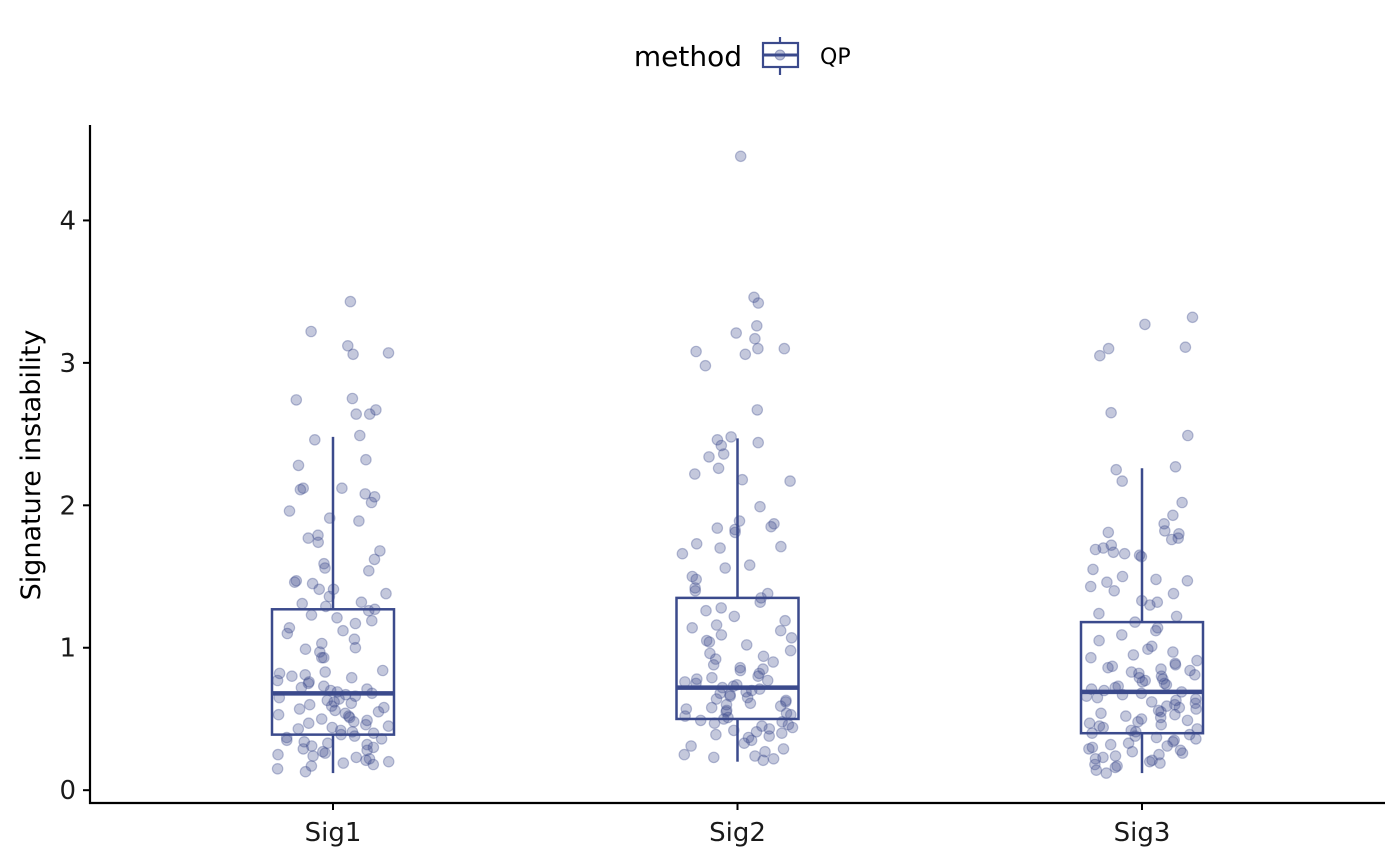  I want to click on x-tick-label-sig2: Sig2, so click(737, 833).